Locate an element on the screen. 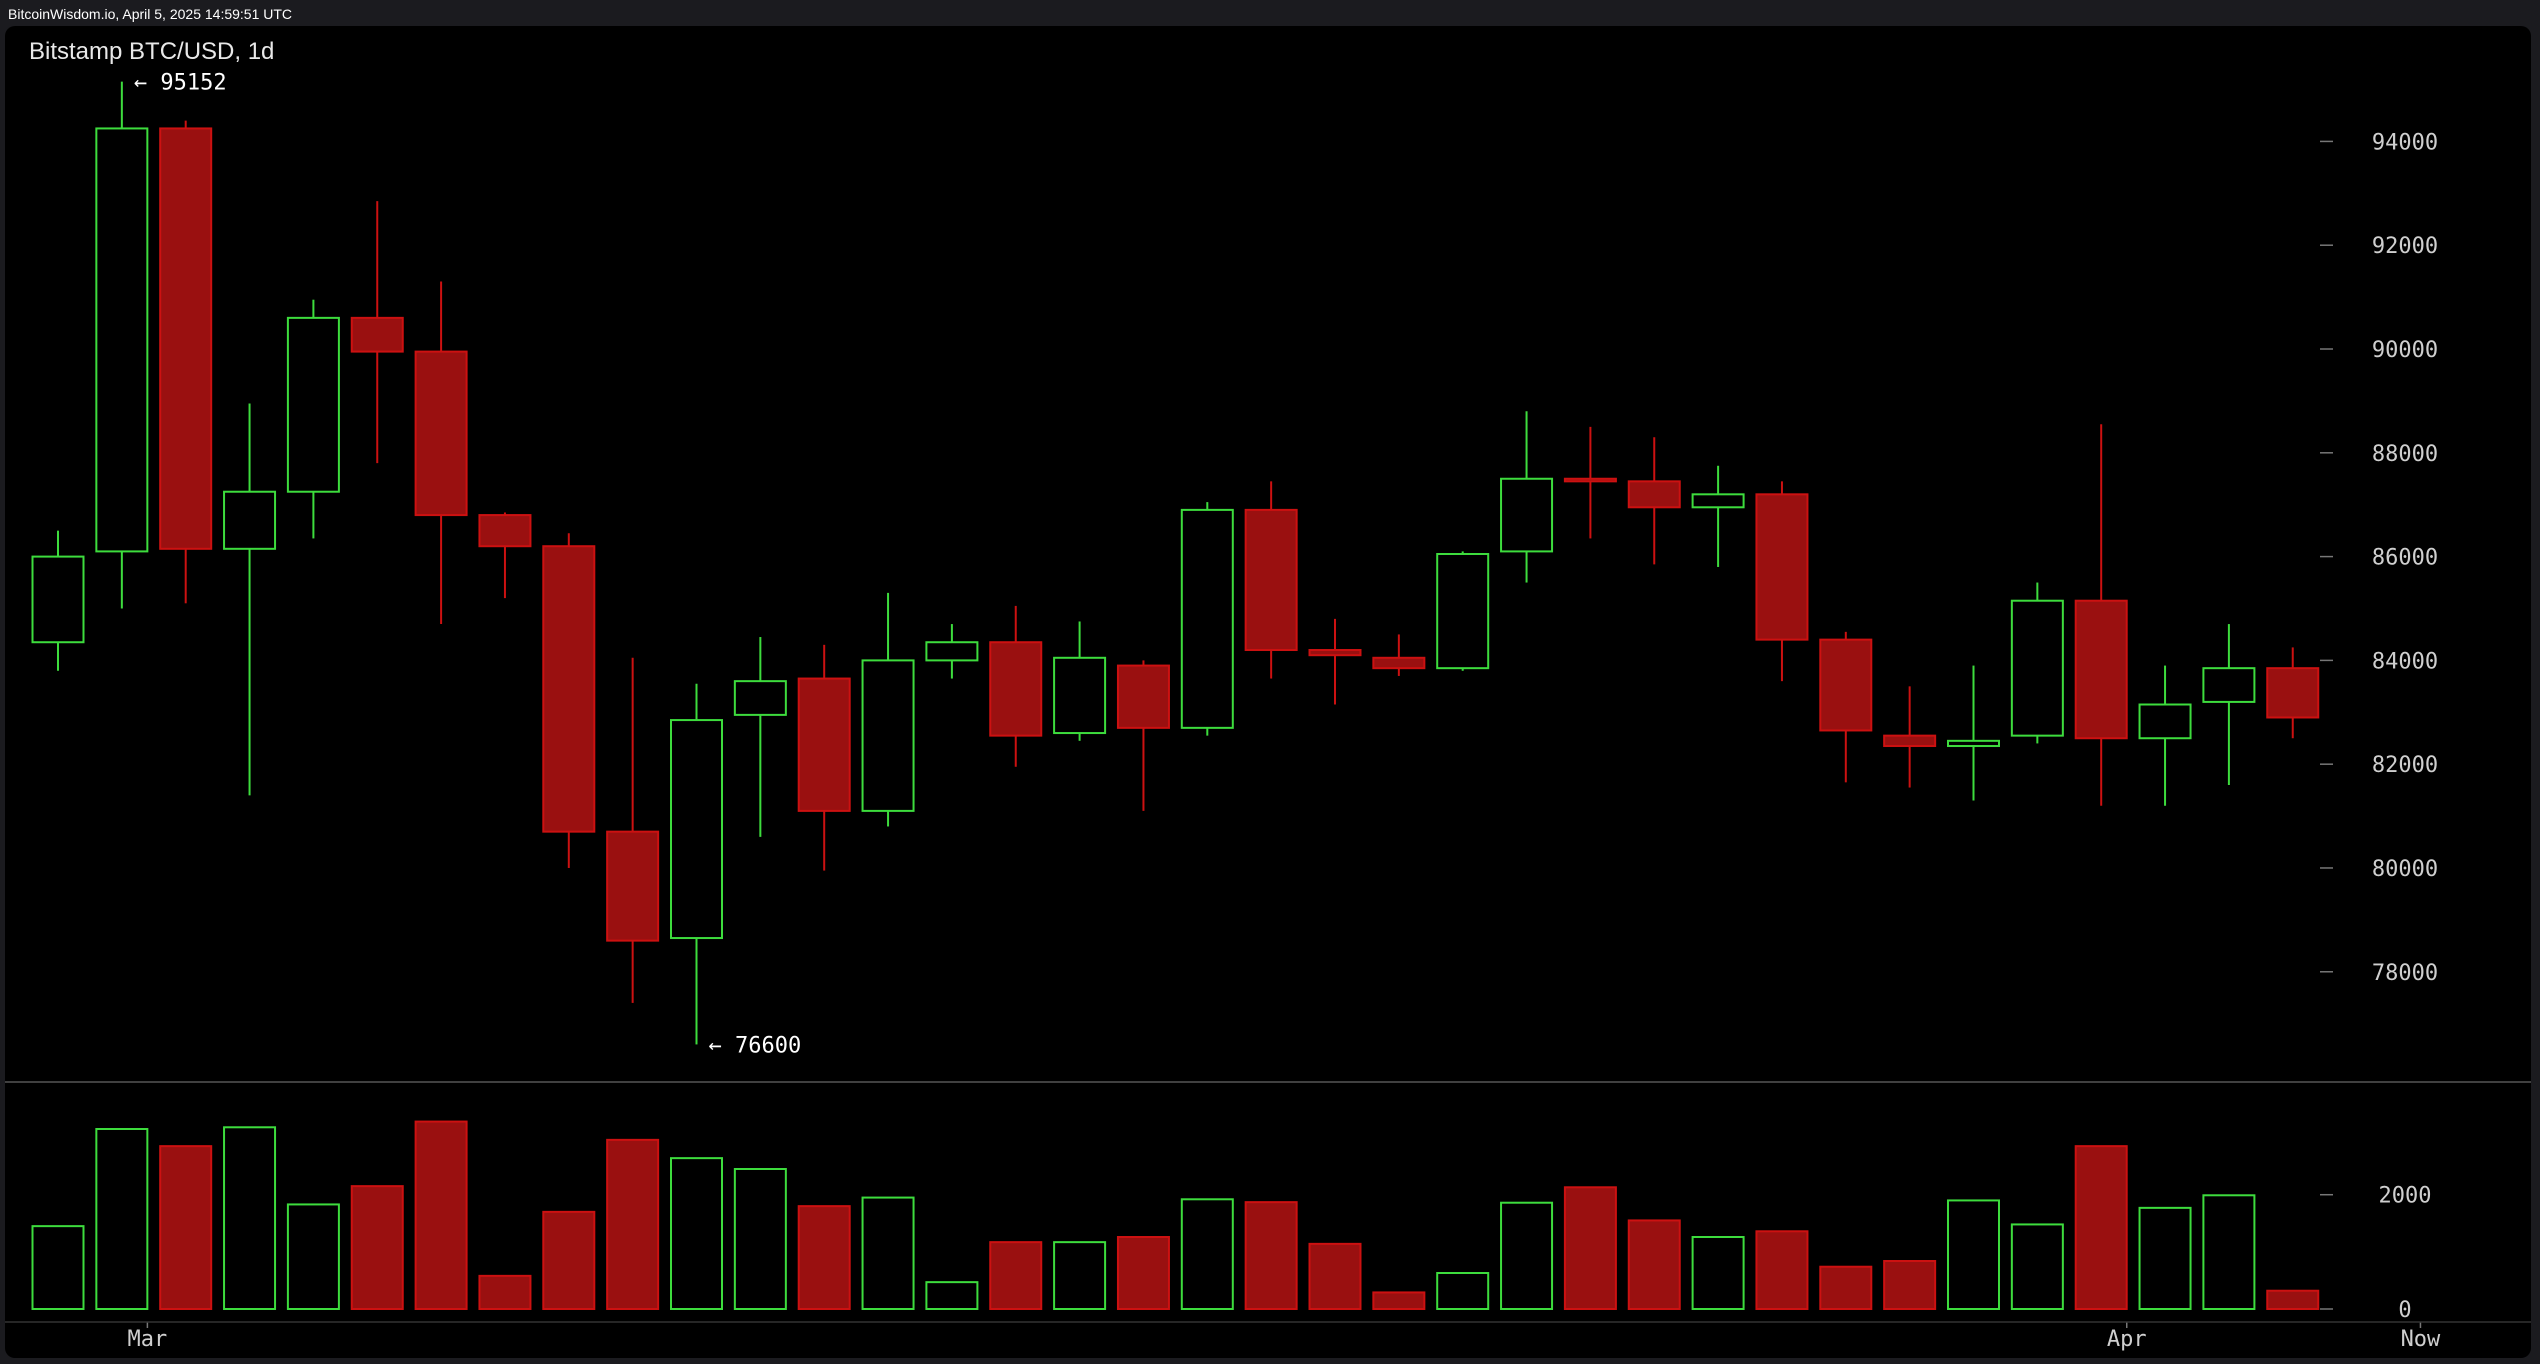 The width and height of the screenshot is (2540, 1364). volume-axis: 2000 0 is located at coordinates (2375, 1253).